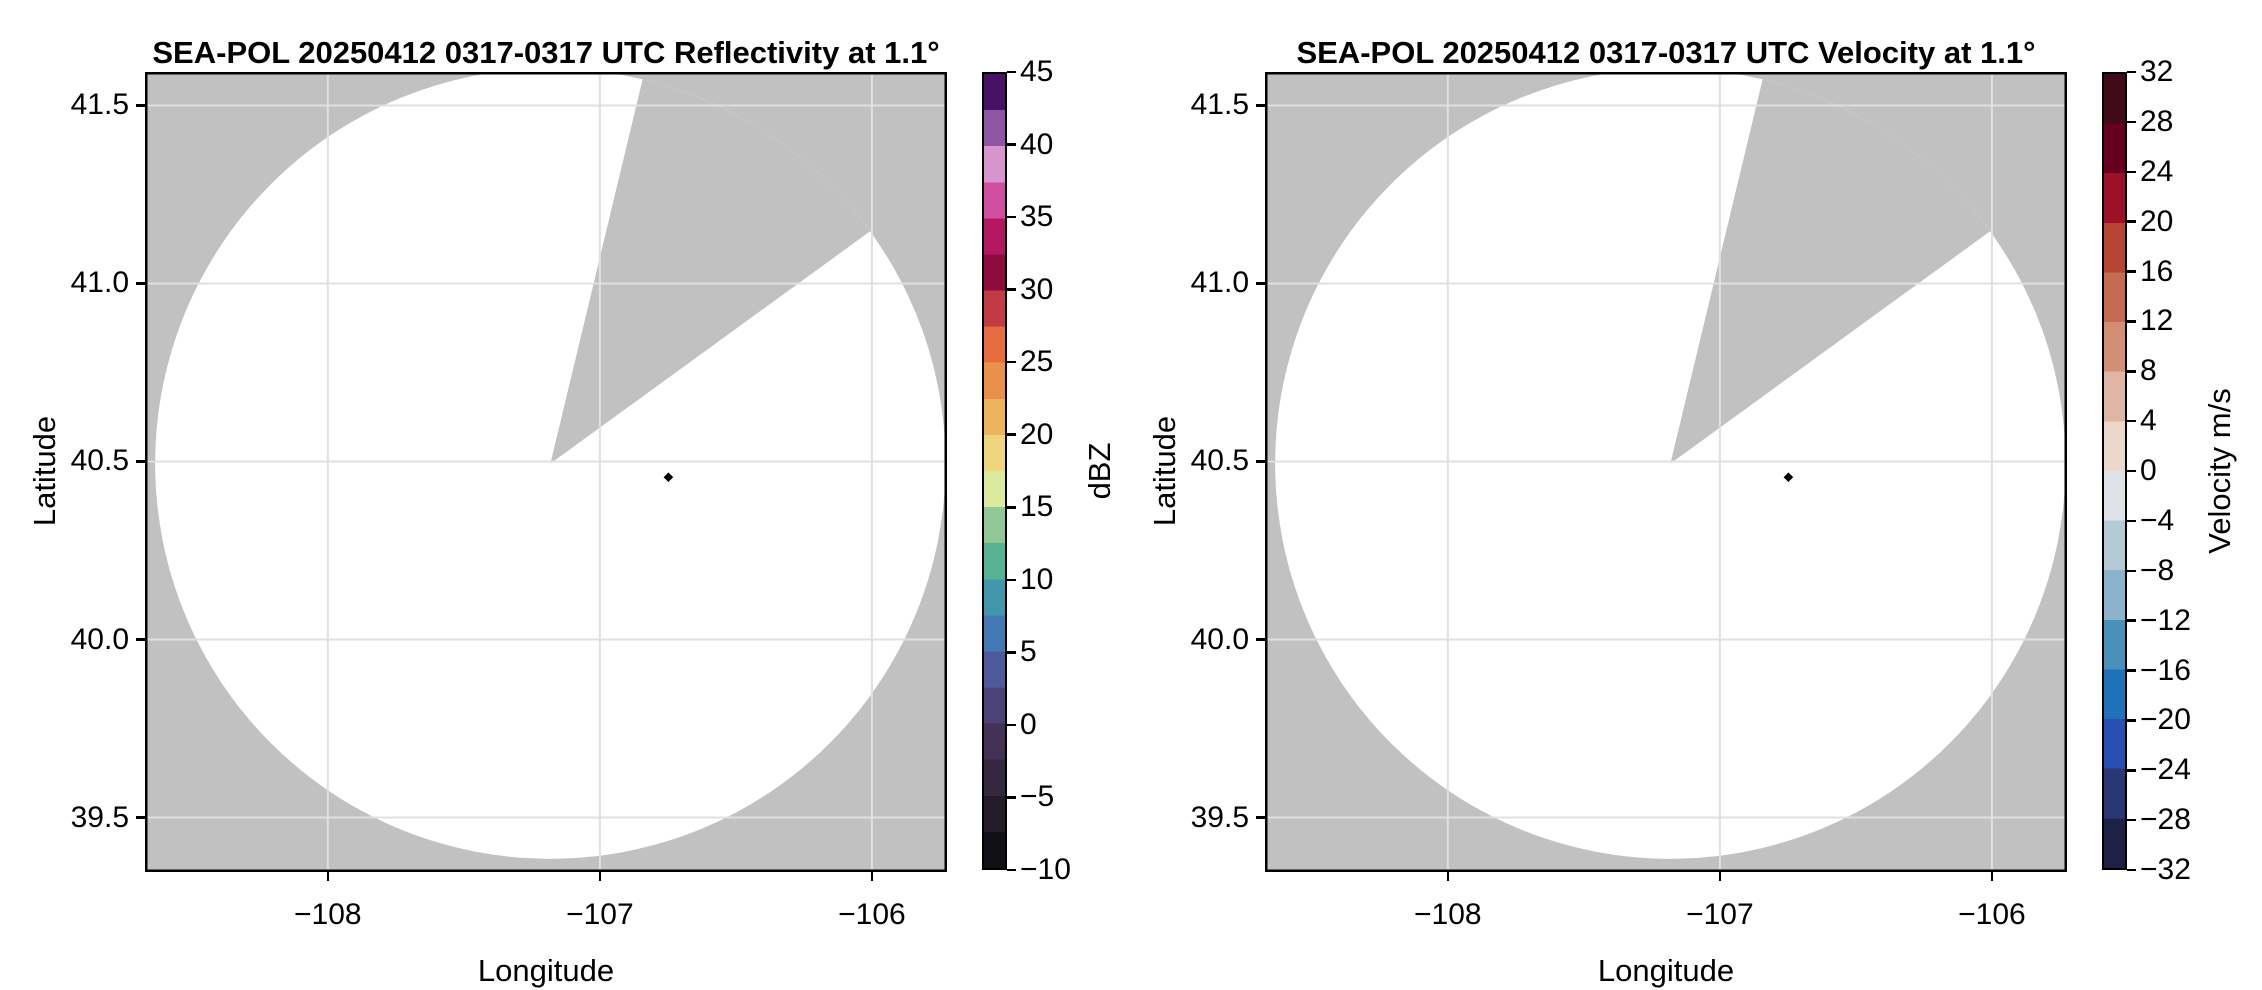 This screenshot has width=2262, height=990. Describe the element at coordinates (2157, 570) in the screenshot. I see `colorbar-tick-label: −8` at that location.